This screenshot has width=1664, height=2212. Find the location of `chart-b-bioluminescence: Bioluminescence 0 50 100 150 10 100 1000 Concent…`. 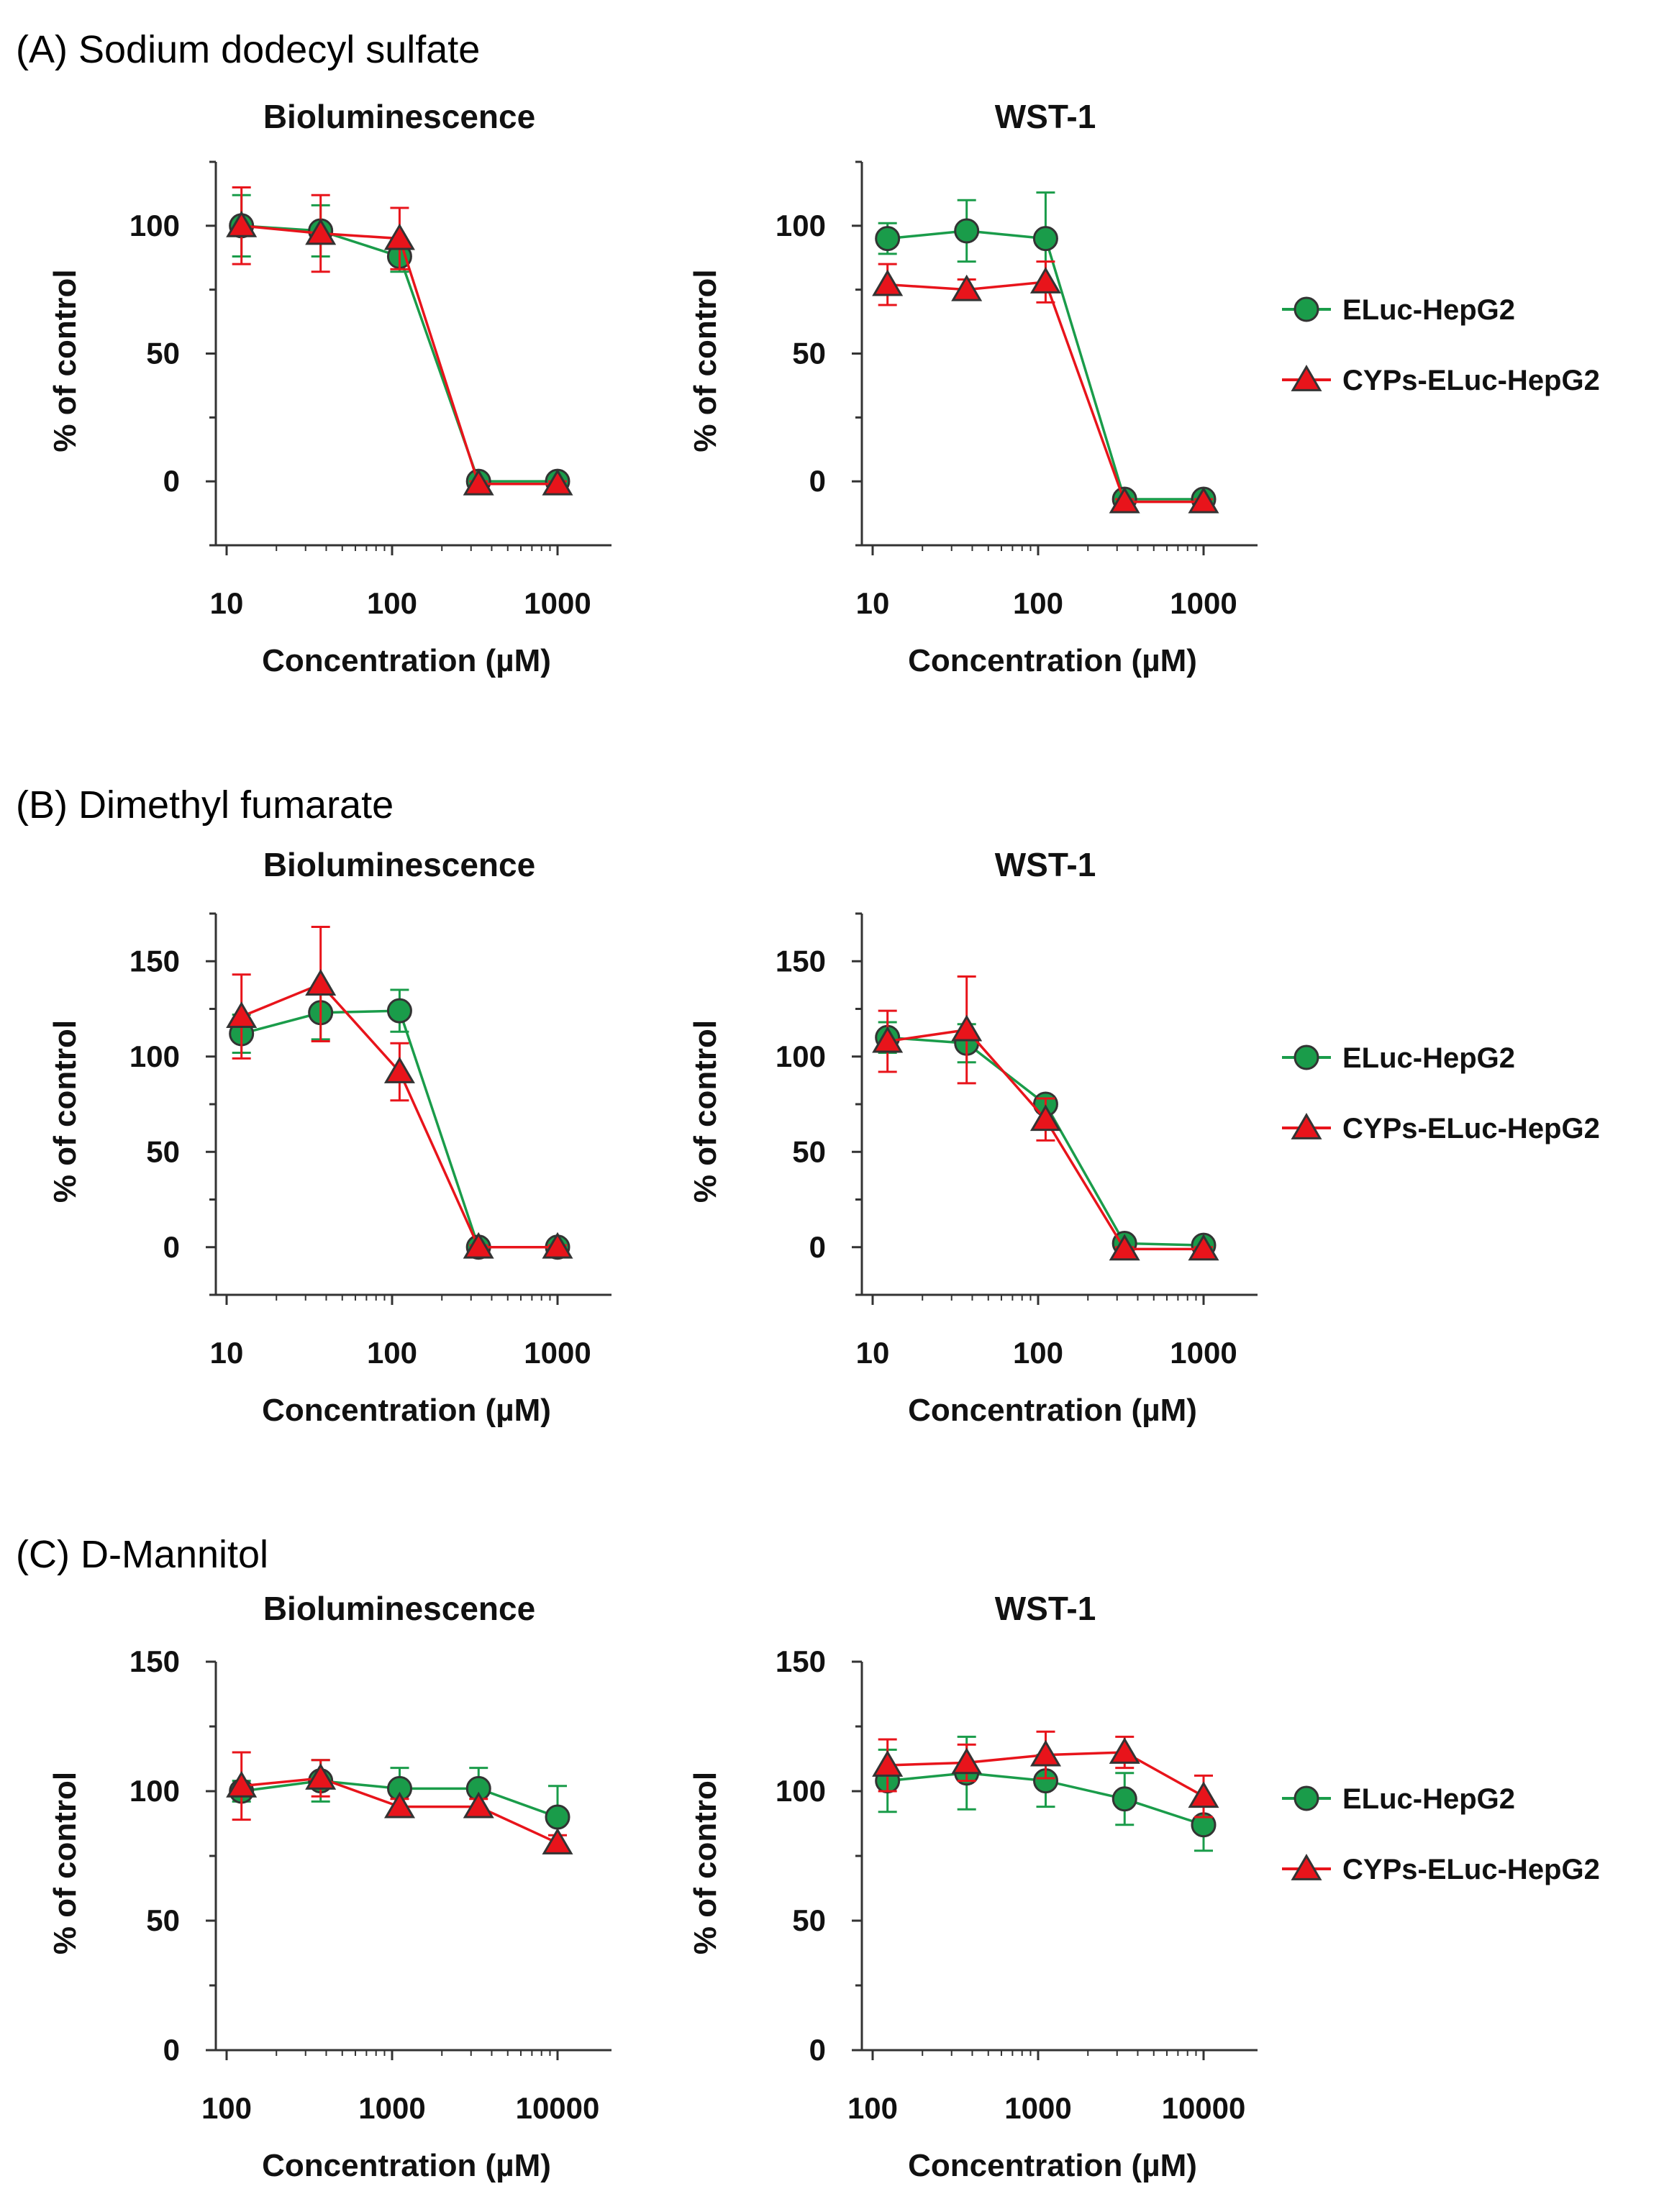

chart-b-bioluminescence: Bioluminescence 0 50 100 150 10 100 1000 Concent… is located at coordinates (329, 1137).